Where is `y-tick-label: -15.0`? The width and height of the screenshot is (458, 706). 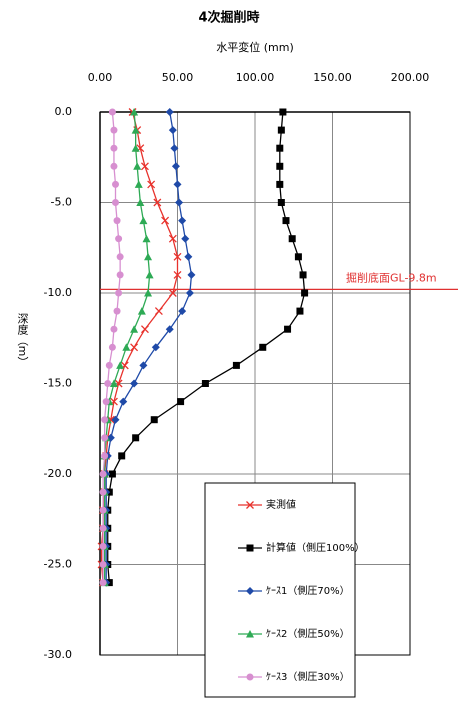 y-tick-label: -15.0 is located at coordinates (58, 383).